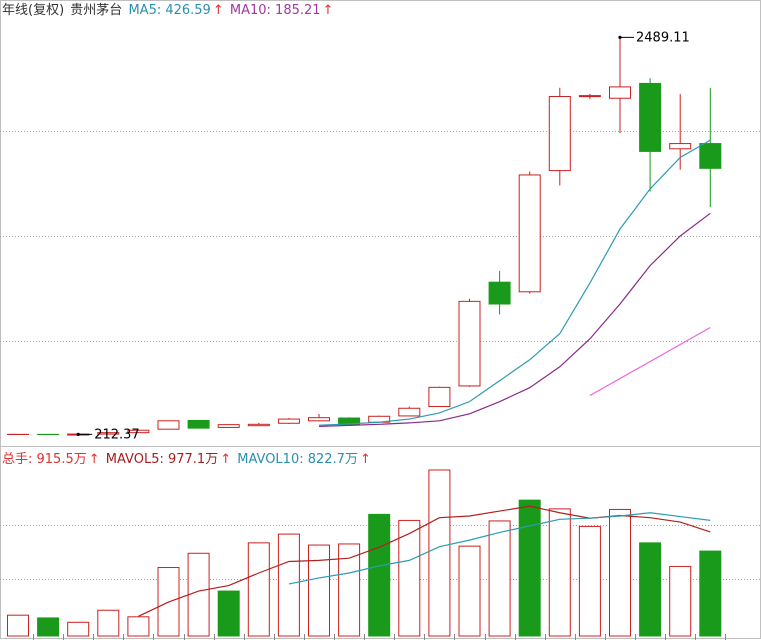  I want to click on annotation-label: 2489.11, so click(663, 37).